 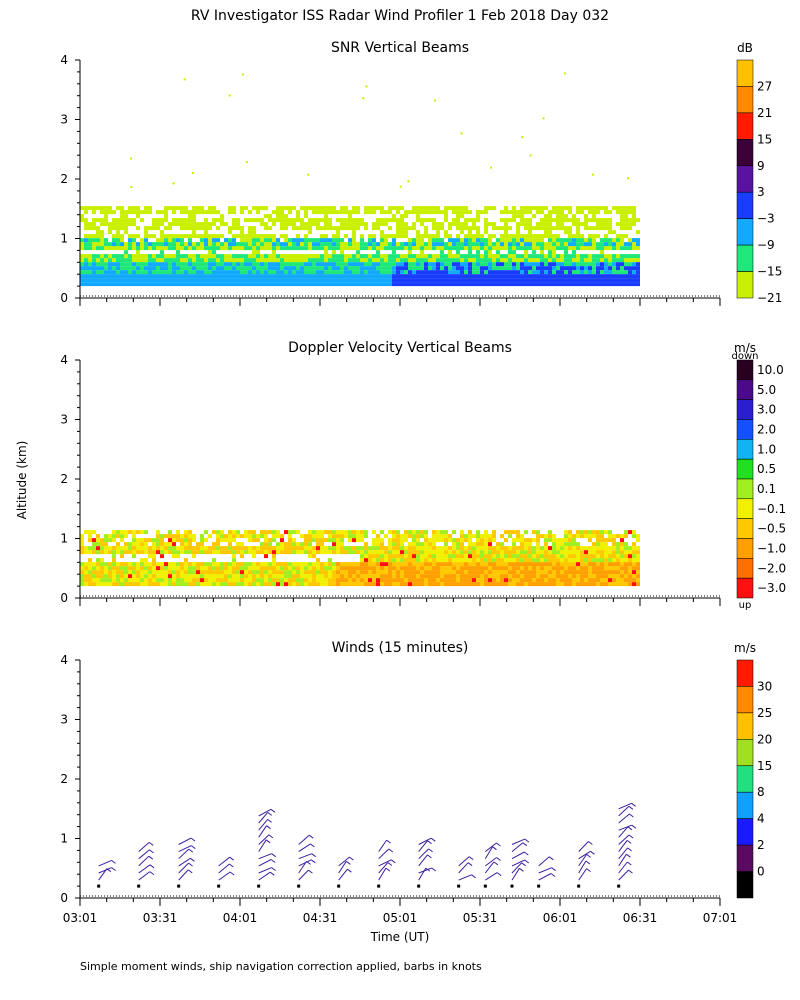 I want to click on colorbar-tick-label: 21, so click(x=764, y=113).